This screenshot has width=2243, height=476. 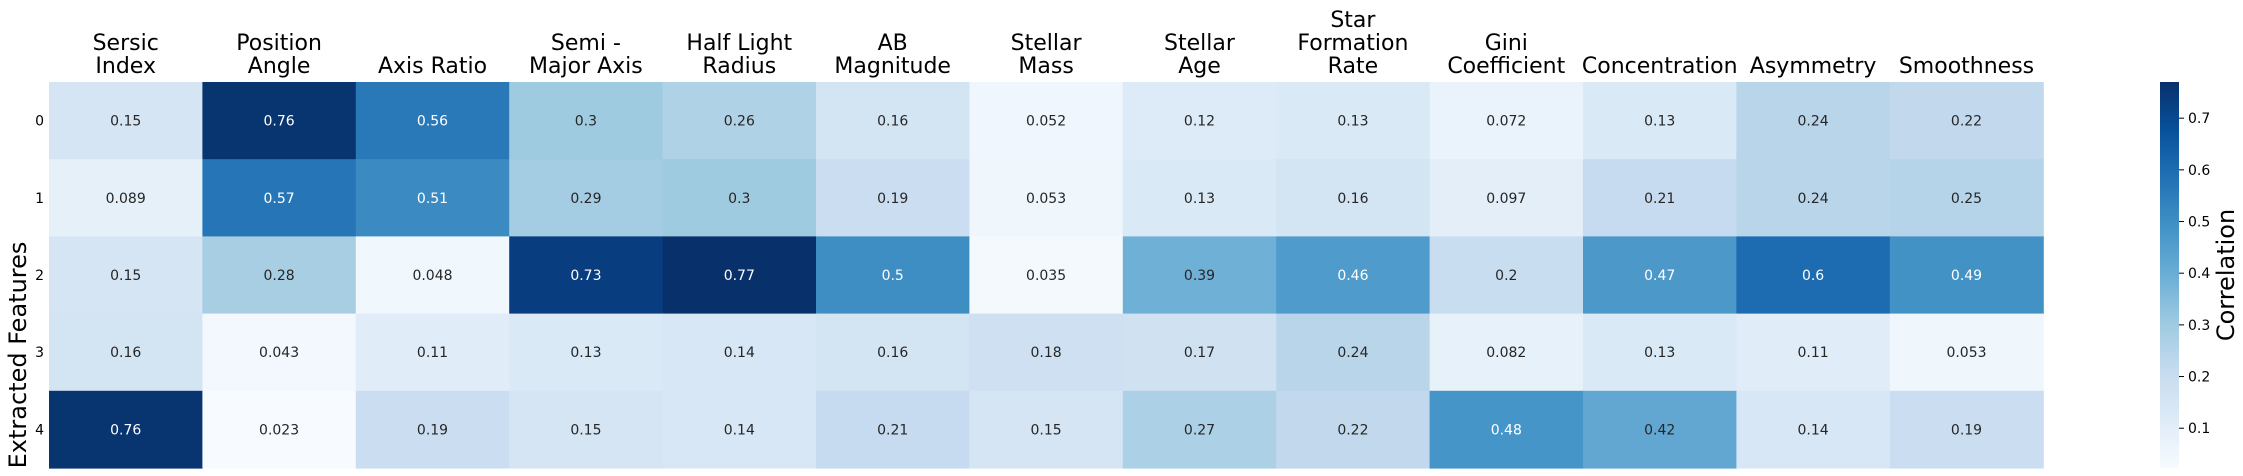 What do you see at coordinates (586, 122) in the screenshot?
I see `cell-value-label: 0.3` at bounding box center [586, 122].